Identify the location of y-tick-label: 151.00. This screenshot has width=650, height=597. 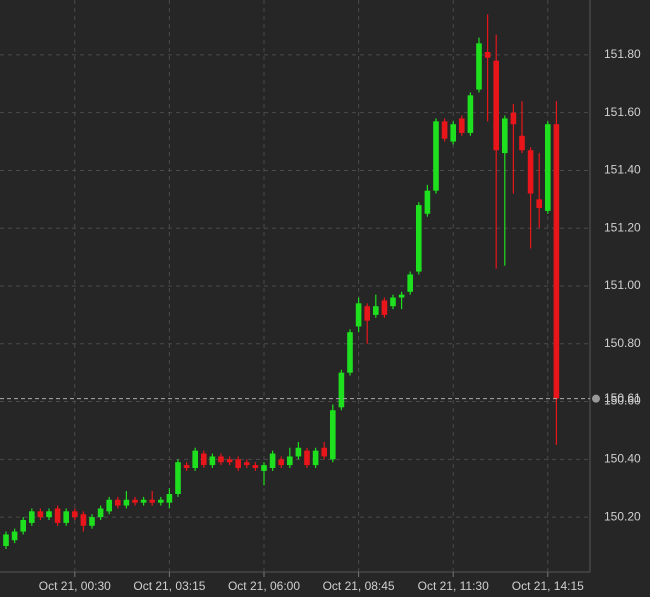
(622, 285).